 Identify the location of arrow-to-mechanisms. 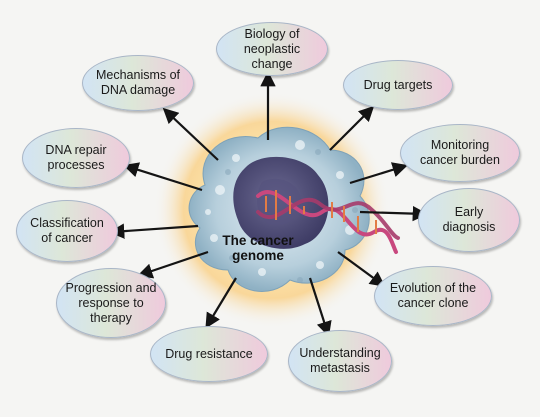
(190, 134).